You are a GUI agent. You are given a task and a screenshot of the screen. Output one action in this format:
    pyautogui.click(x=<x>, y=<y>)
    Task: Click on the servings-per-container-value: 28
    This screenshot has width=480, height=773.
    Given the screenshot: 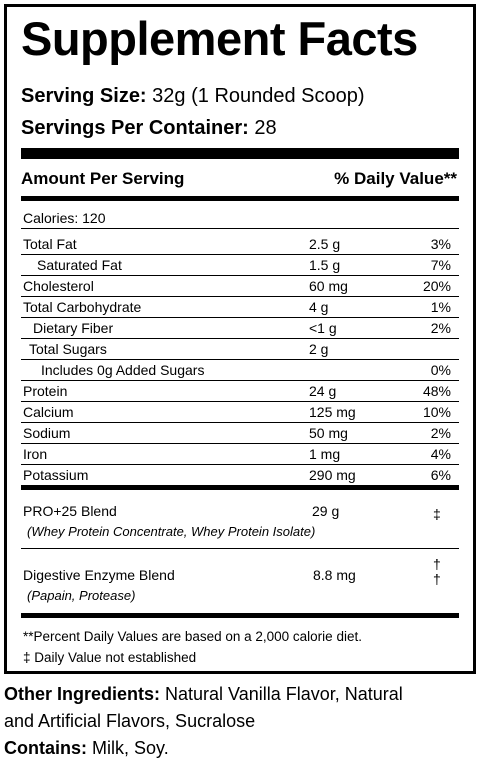 What is the action you would take?
    pyautogui.click(x=265, y=128)
    